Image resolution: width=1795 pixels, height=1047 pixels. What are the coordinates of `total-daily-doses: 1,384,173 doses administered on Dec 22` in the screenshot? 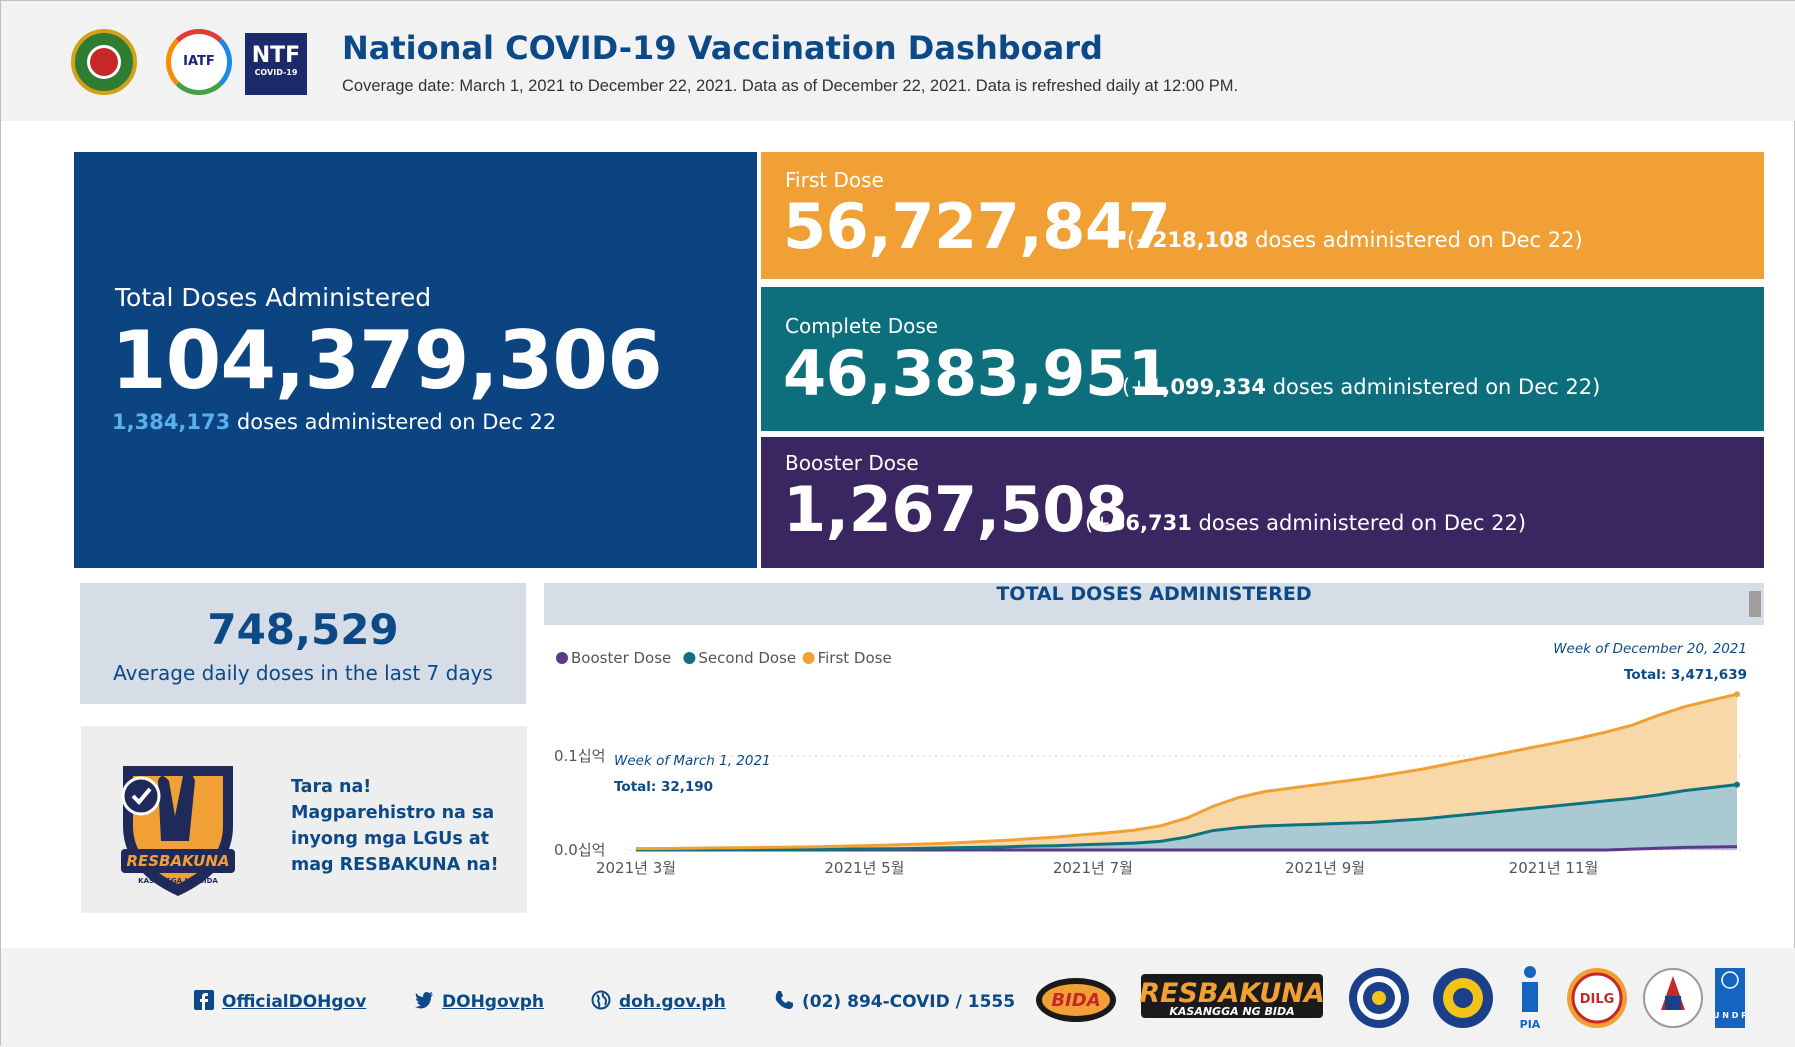 It's located at (334, 422).